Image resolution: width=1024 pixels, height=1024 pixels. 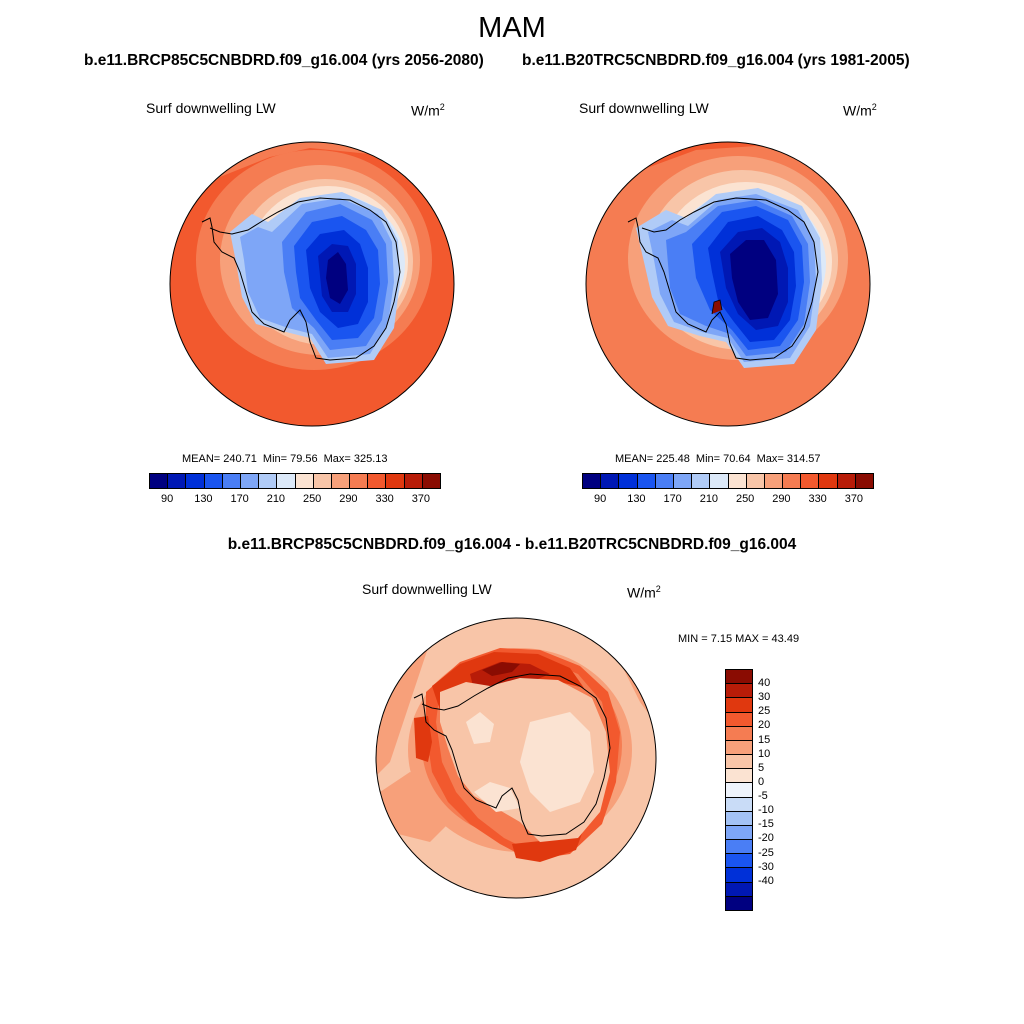 I want to click on colorbar-right-ticks: 90 130 170 210 250 290 330 370, so click(x=727, y=500).